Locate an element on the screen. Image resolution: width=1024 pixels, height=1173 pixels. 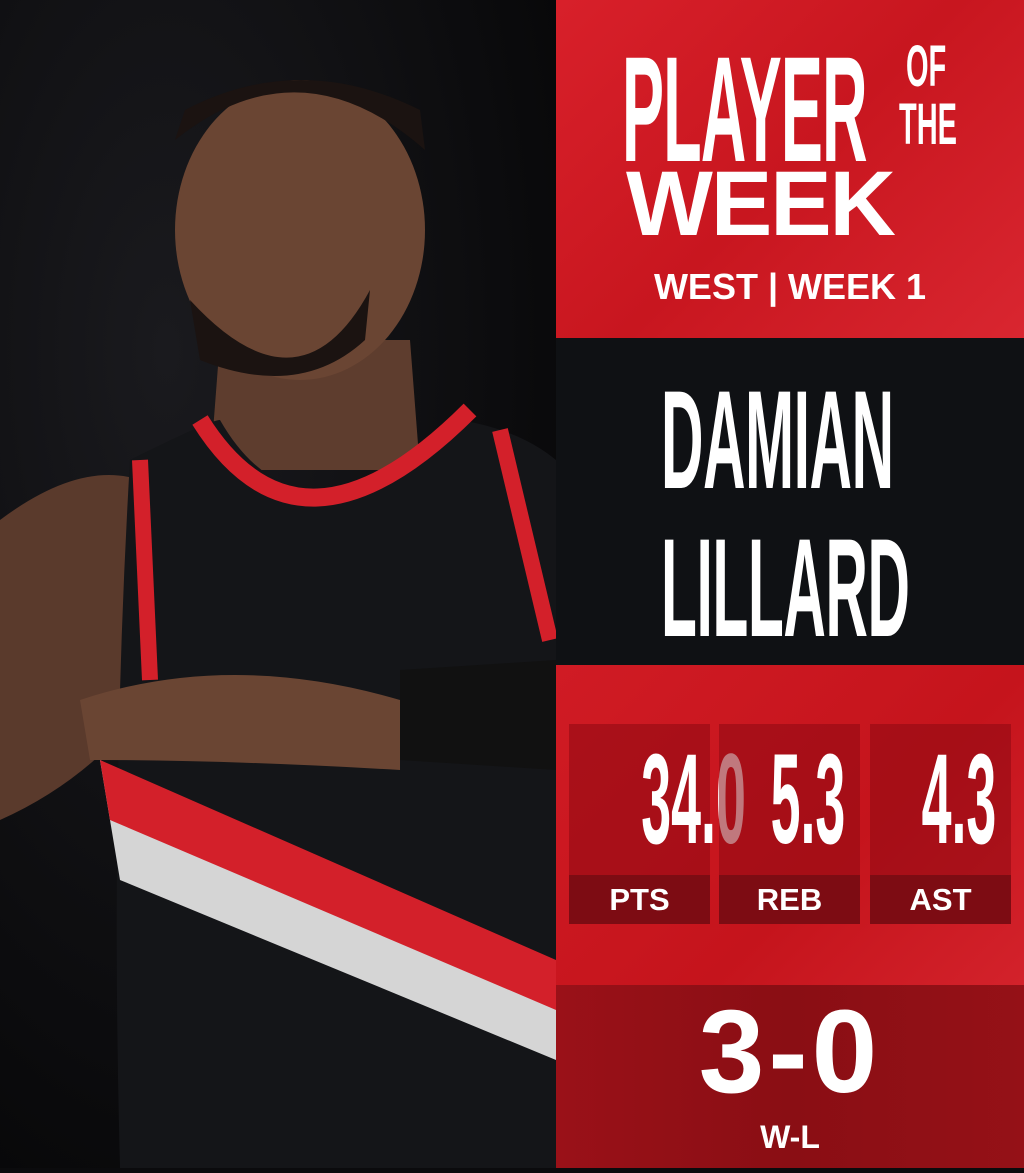
title-section: PLAYER OF THE WEEK WEST | WEEK 1 is located at coordinates (790, 169).